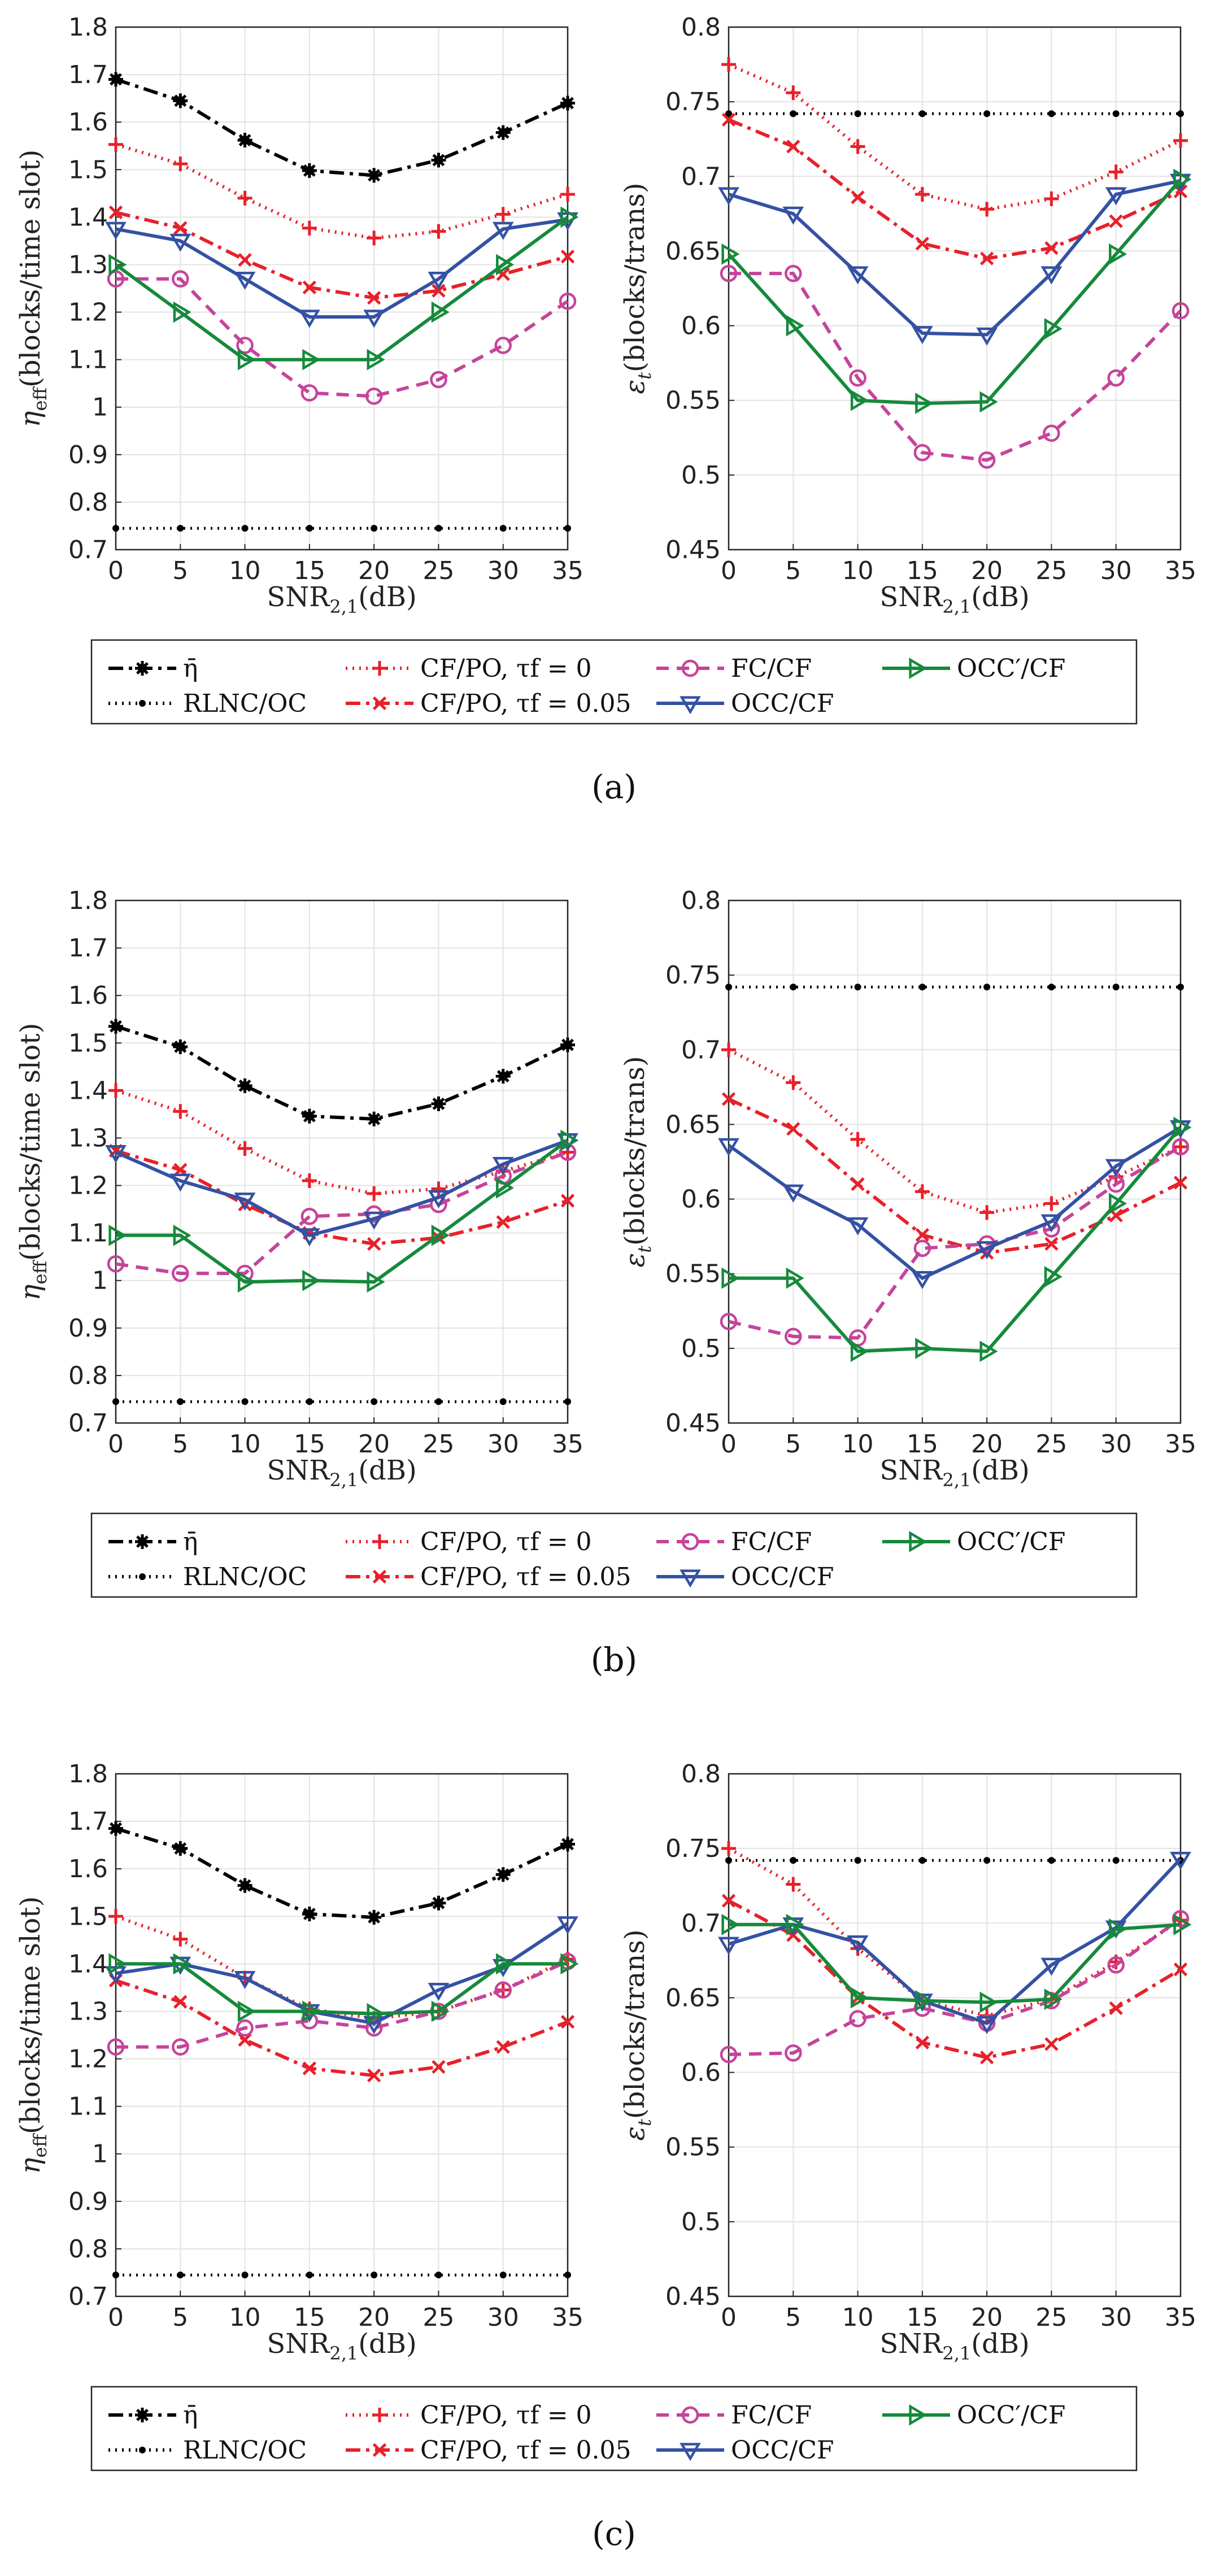 The height and width of the screenshot is (2576, 1228). What do you see at coordinates (567, 1444) in the screenshot?
I see `x-tick-label: 35` at bounding box center [567, 1444].